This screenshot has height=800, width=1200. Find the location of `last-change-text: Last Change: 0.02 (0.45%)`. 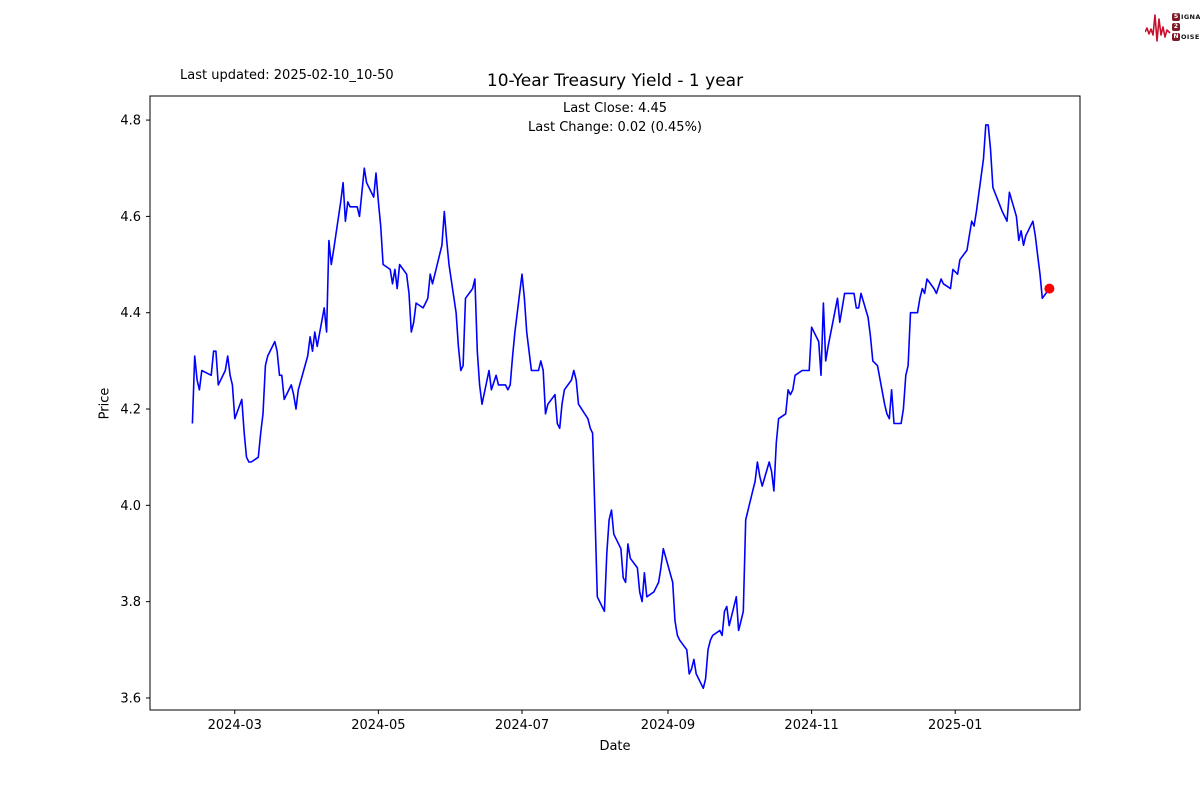

last-change-text: Last Change: 0.02 (0.45%) is located at coordinates (614, 127).